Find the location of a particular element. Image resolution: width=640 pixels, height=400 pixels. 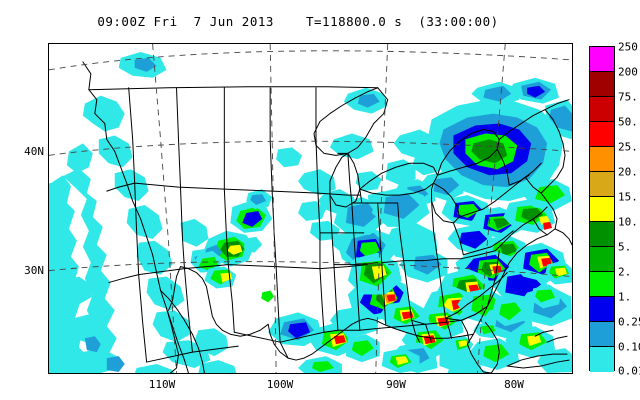

ytick-label-40n: 40N is located at coordinates (34, 151).